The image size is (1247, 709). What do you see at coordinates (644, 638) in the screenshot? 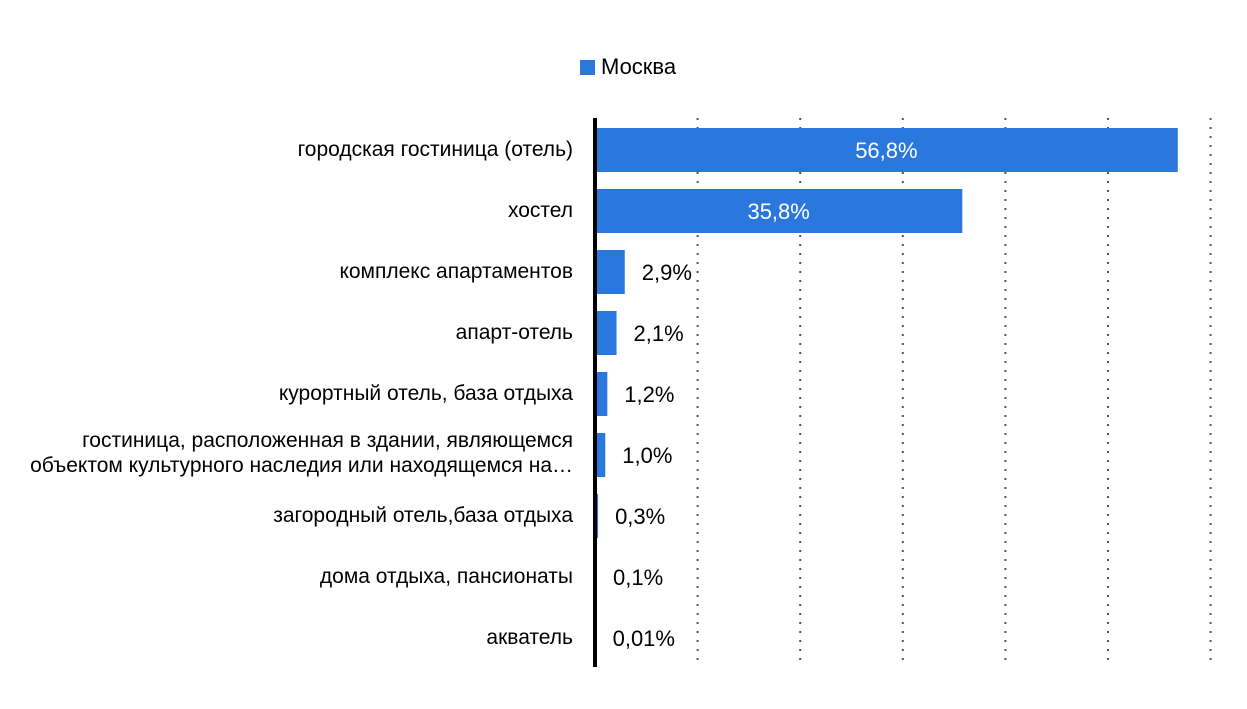
I see `data-label: 0,01%` at bounding box center [644, 638].